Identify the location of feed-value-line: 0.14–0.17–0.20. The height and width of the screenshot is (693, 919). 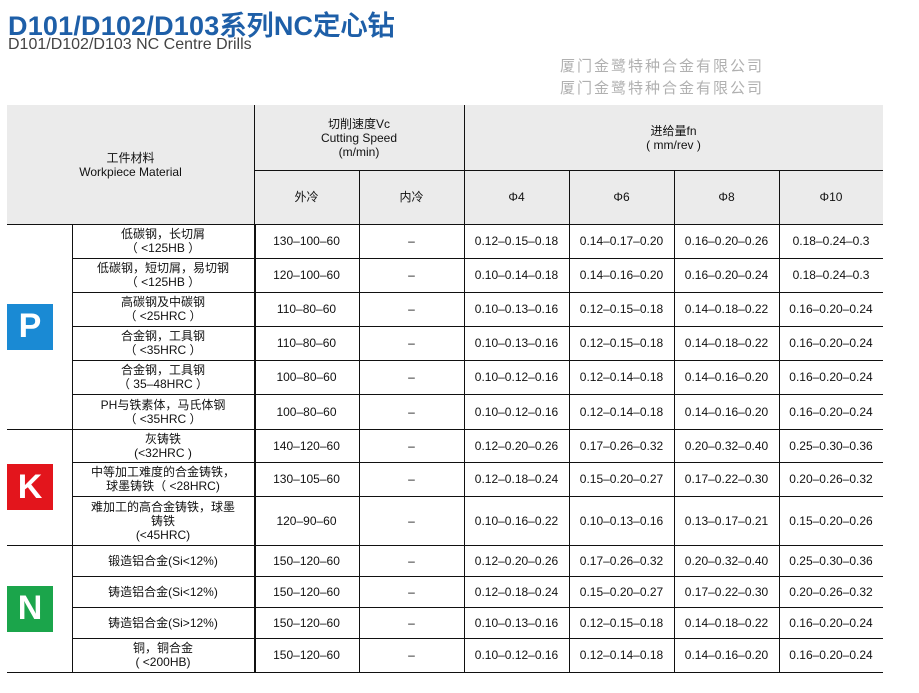
(621, 241).